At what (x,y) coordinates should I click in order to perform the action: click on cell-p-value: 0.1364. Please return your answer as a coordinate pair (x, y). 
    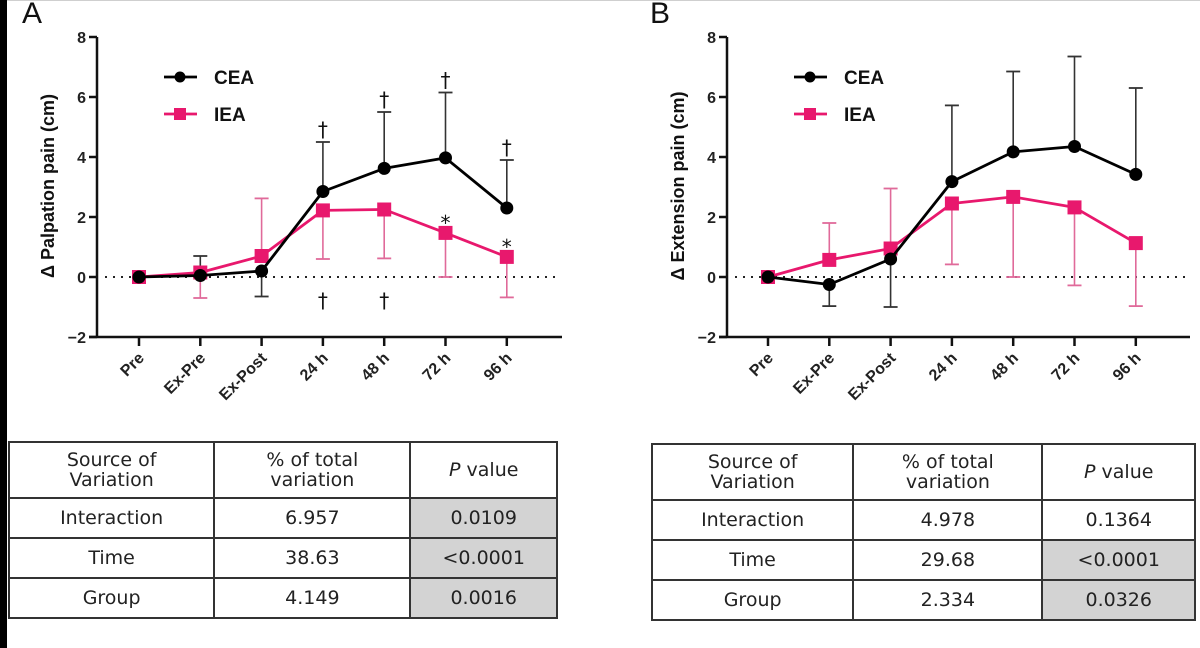
    Looking at the image, I should click on (1118, 520).